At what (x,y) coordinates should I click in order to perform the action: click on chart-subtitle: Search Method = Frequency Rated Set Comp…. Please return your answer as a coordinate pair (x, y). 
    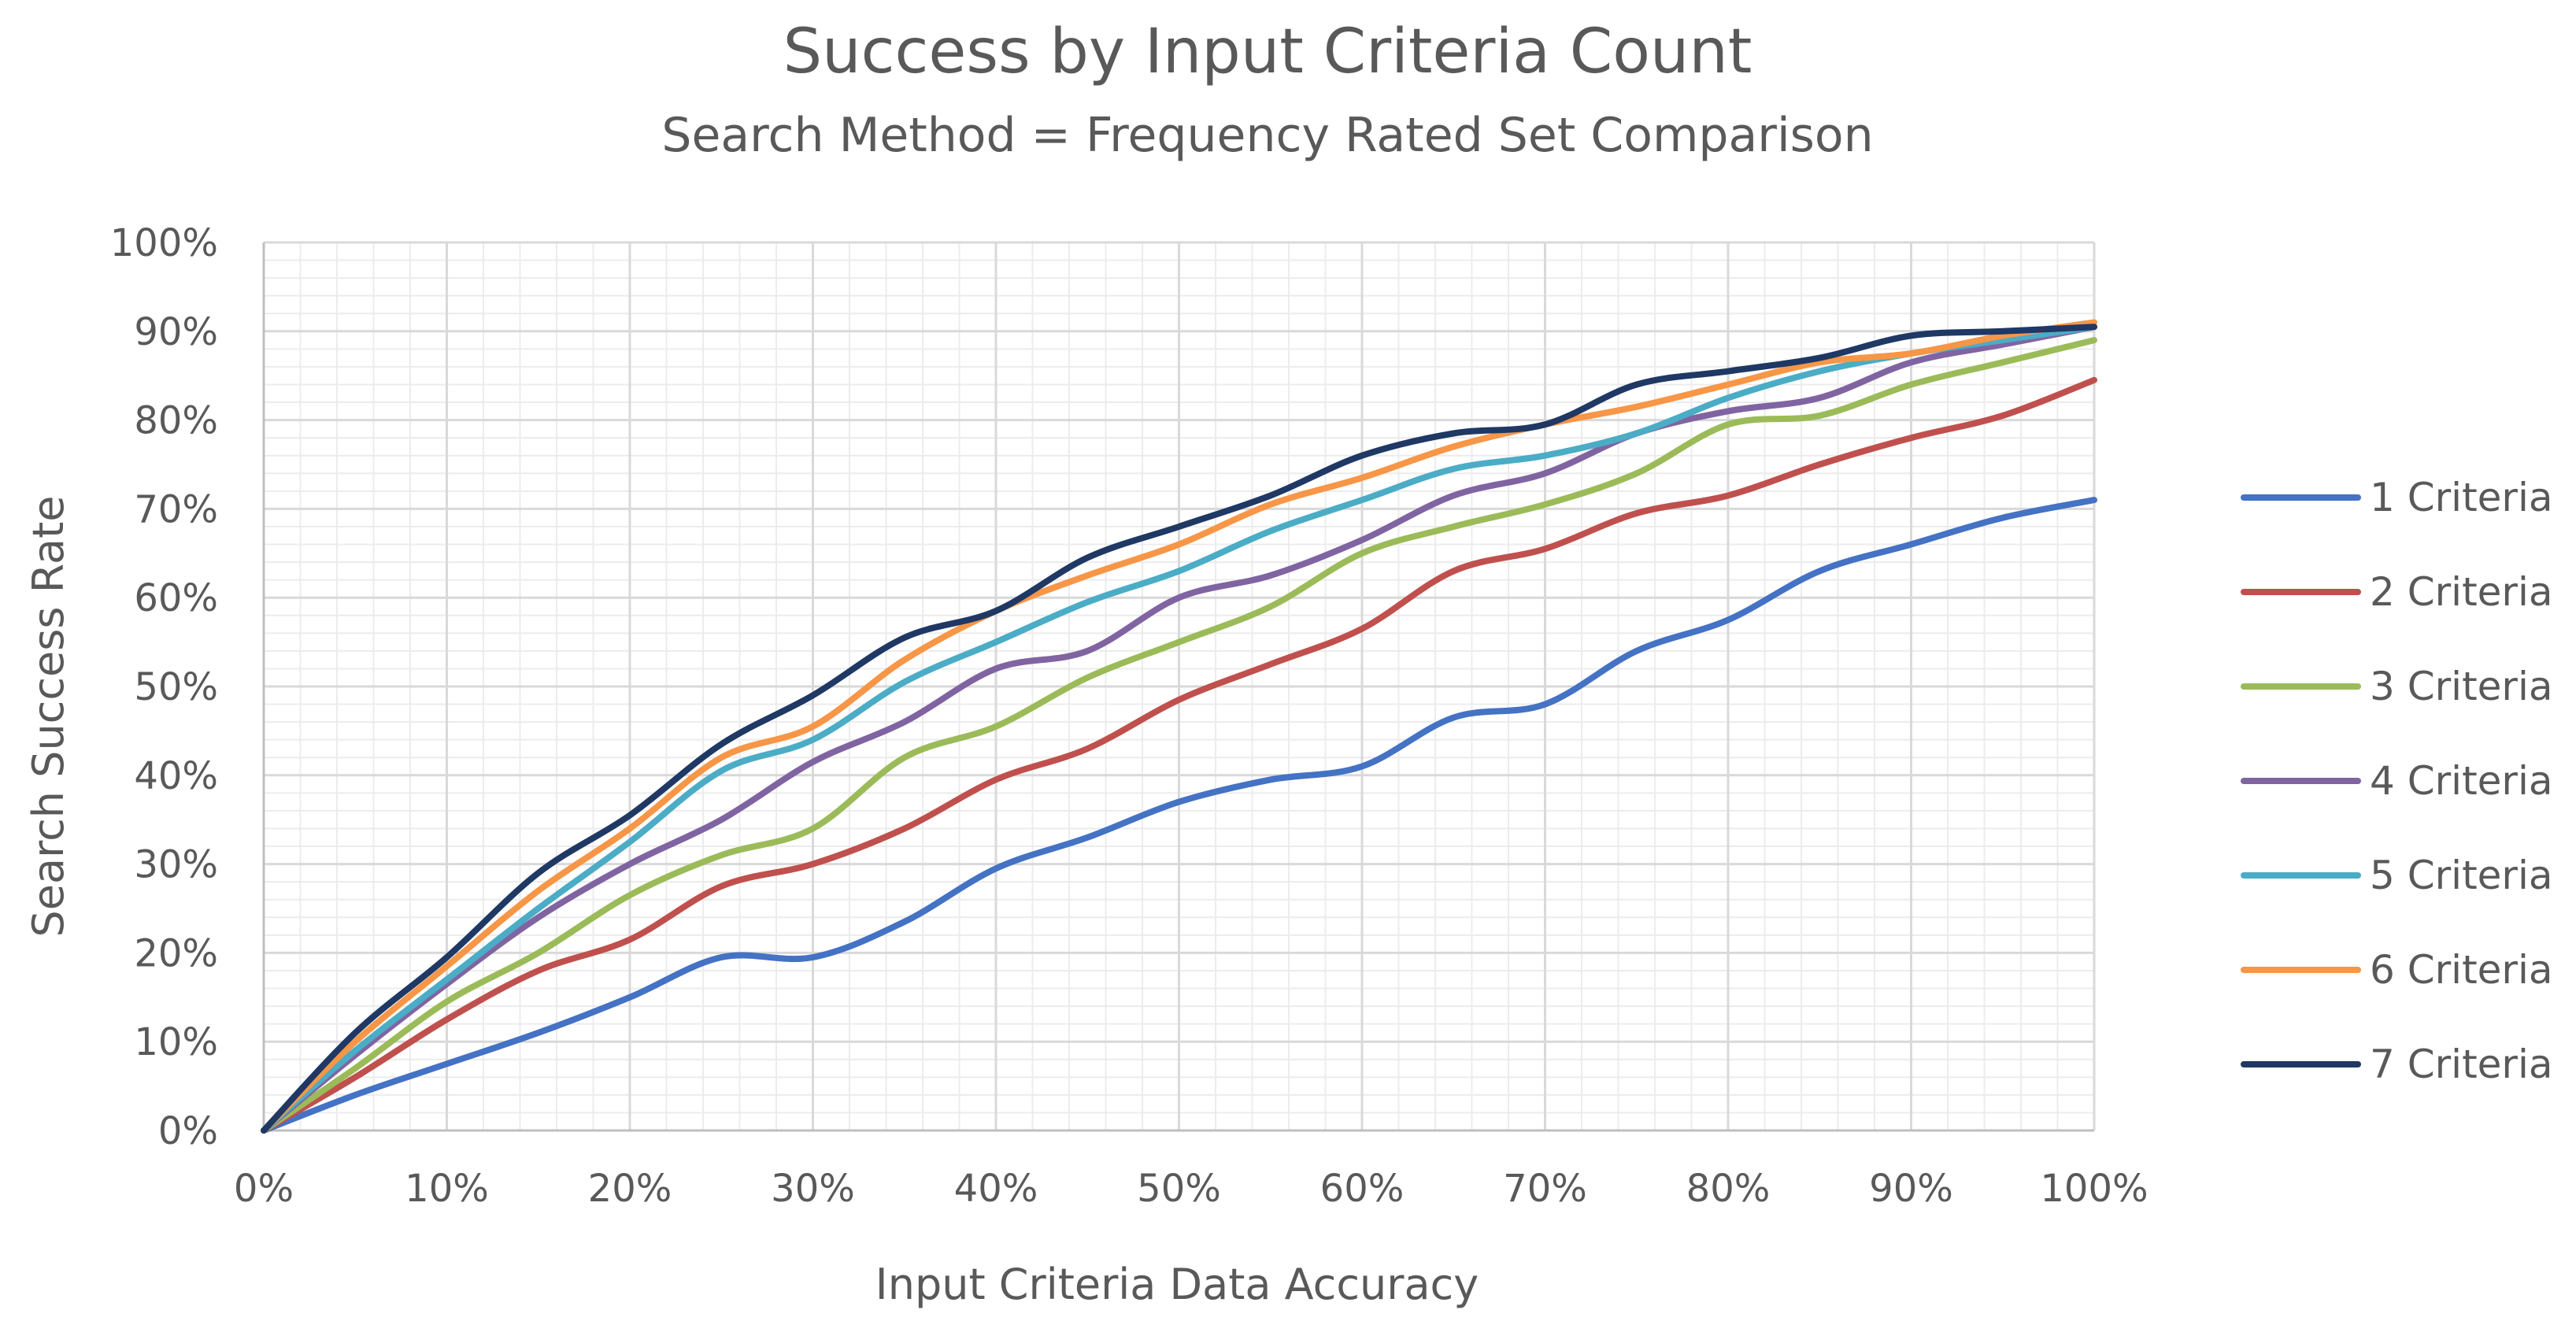
    Looking at the image, I should click on (1267, 135).